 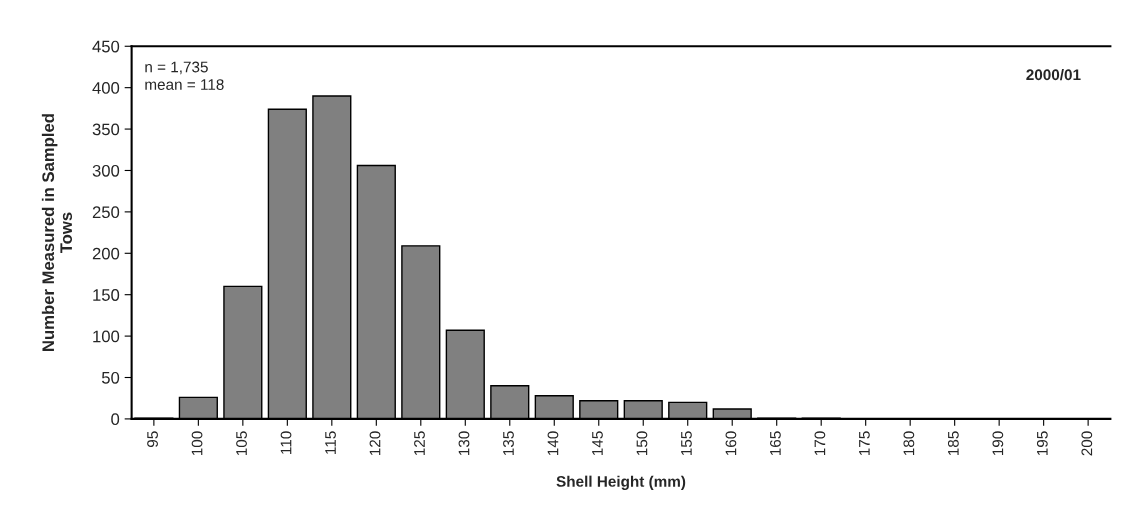 What do you see at coordinates (553, 443) in the screenshot?
I see `x-tick-label: 140` at bounding box center [553, 443].